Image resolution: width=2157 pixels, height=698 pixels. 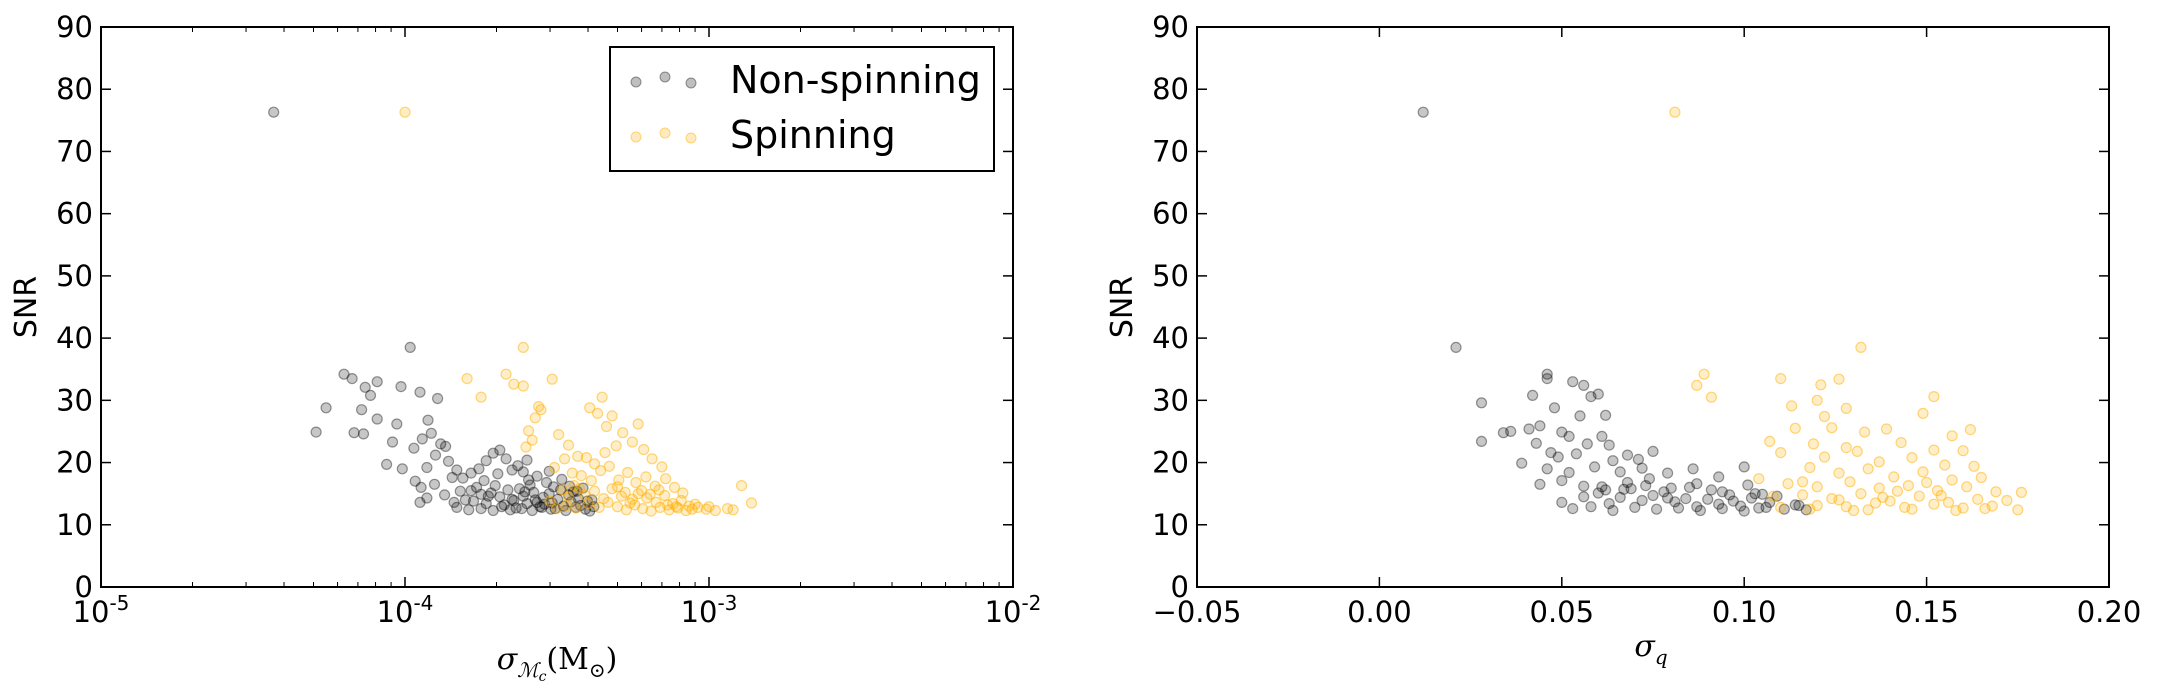 I want to click on y-tick-label: 20, so click(x=74, y=463).